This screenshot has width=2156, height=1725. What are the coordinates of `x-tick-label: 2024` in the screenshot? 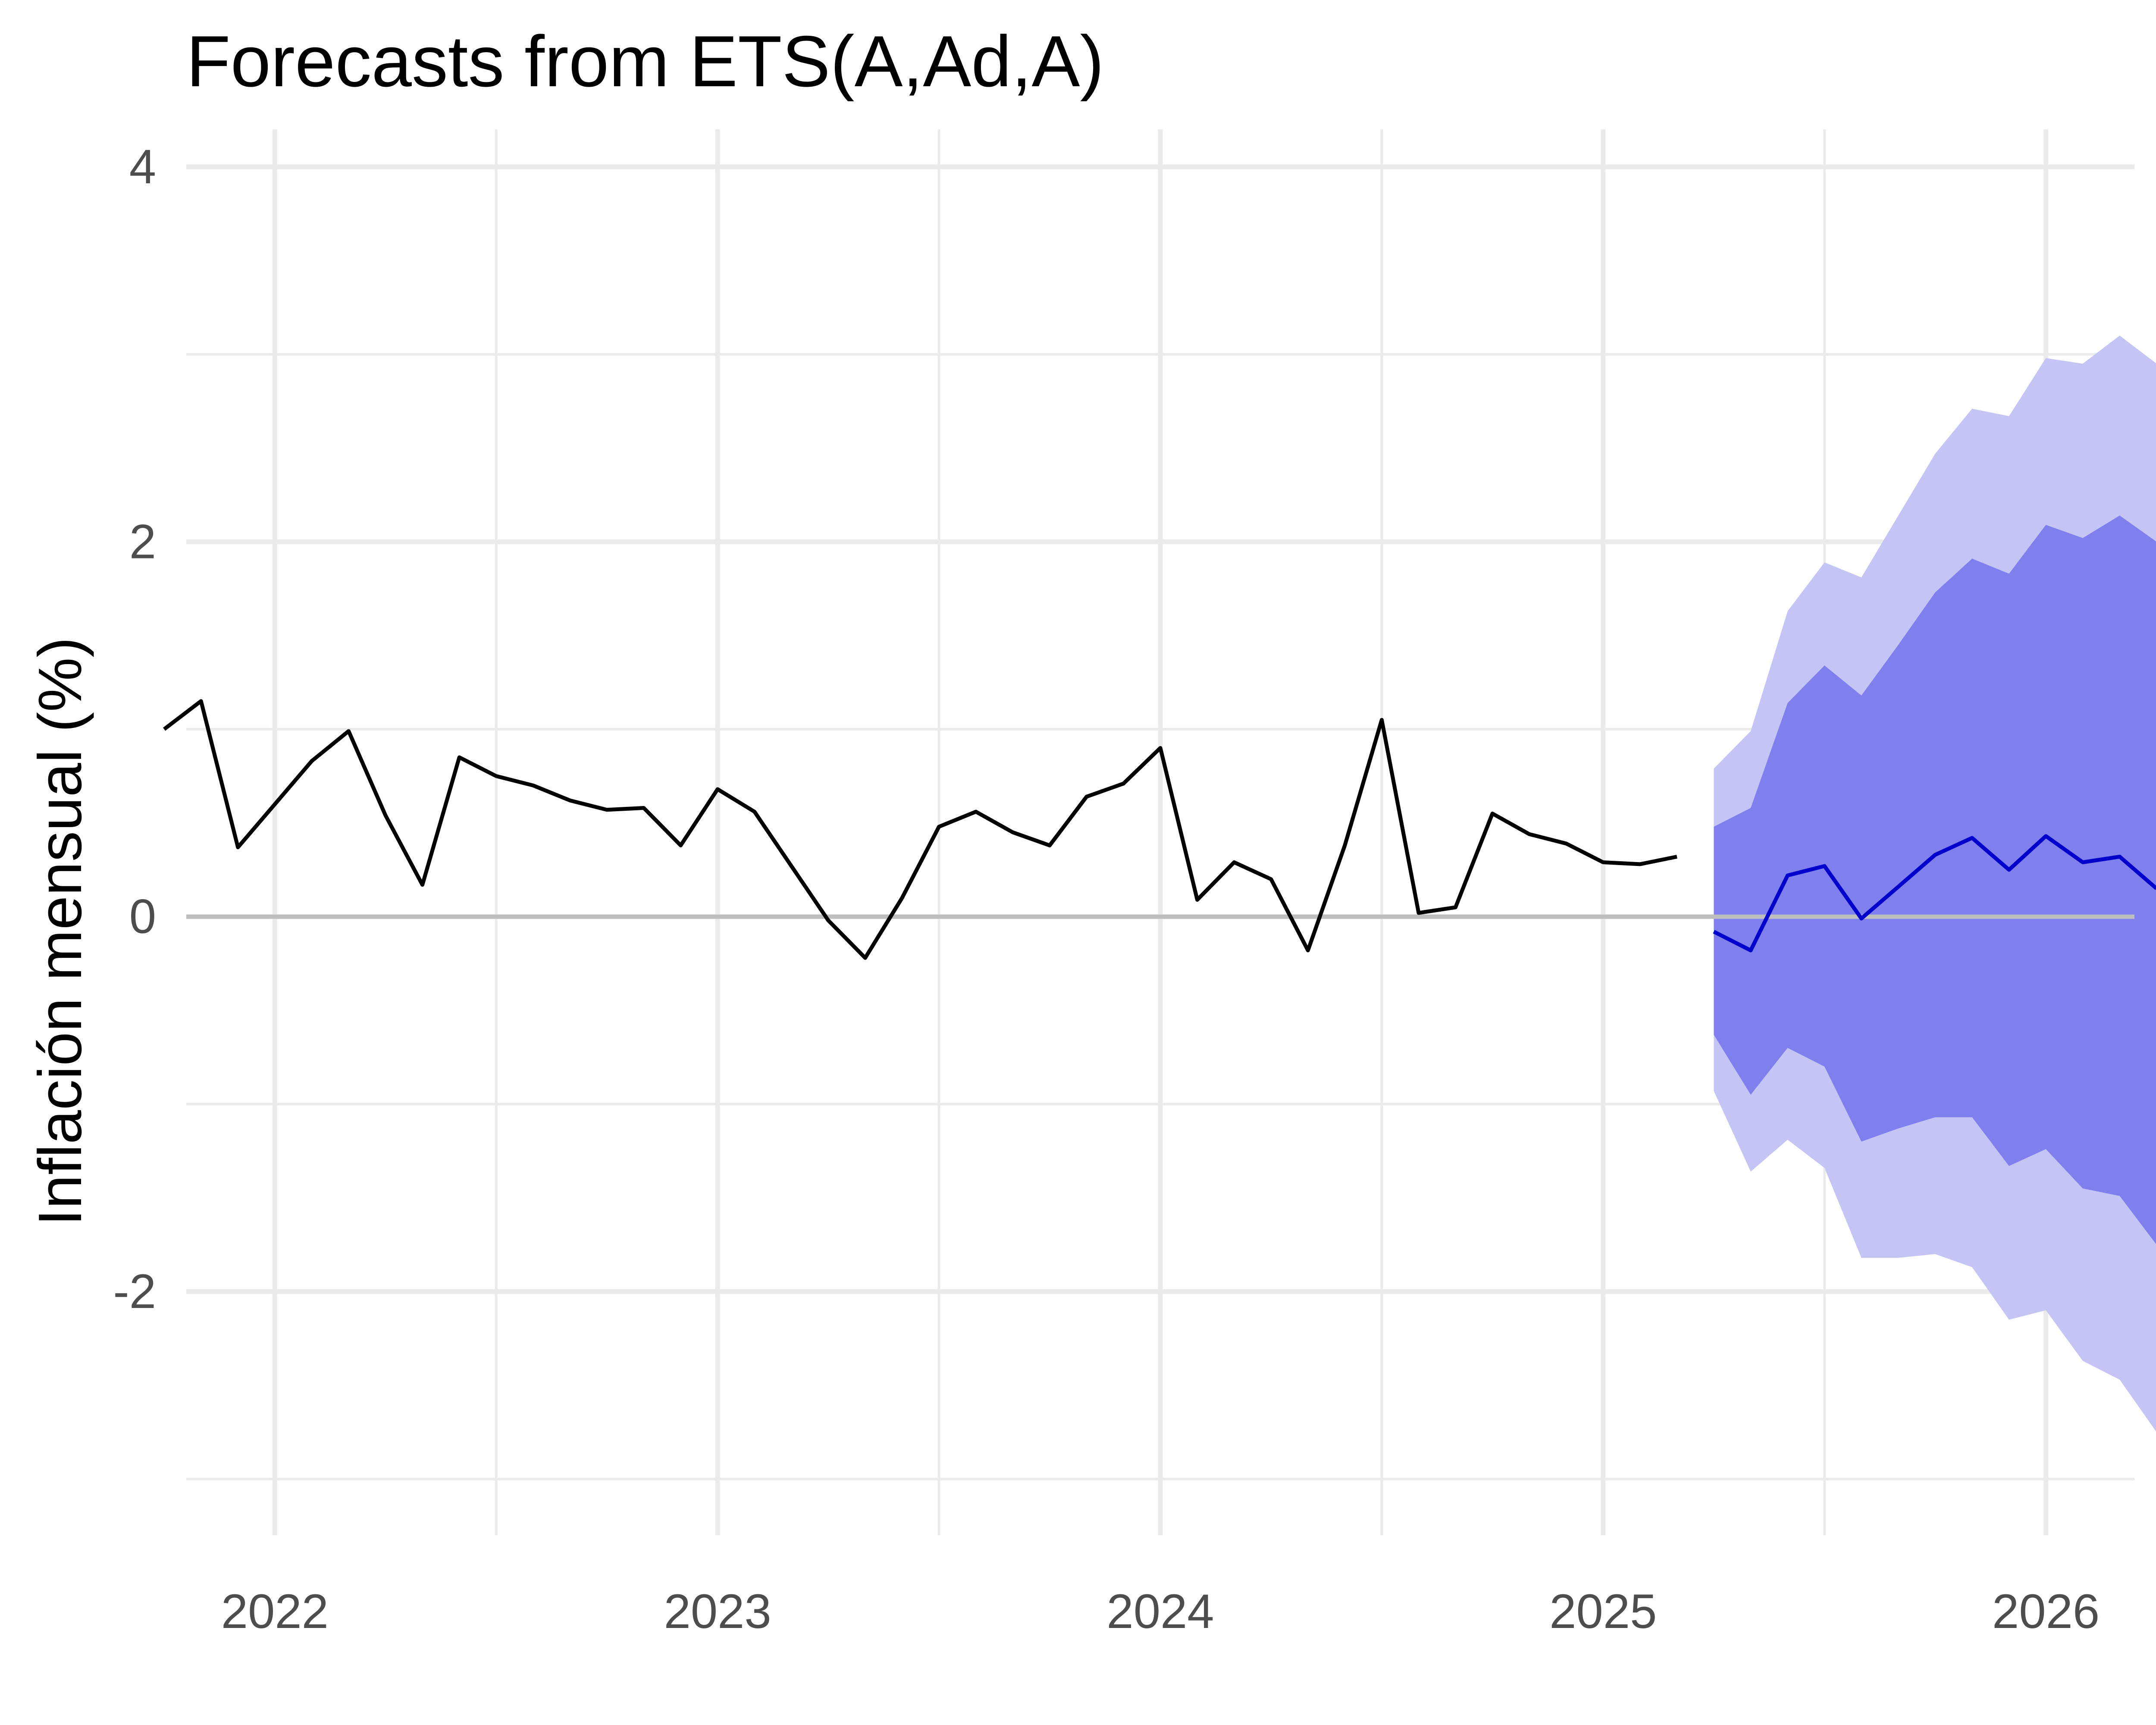 It's located at (1160, 1611).